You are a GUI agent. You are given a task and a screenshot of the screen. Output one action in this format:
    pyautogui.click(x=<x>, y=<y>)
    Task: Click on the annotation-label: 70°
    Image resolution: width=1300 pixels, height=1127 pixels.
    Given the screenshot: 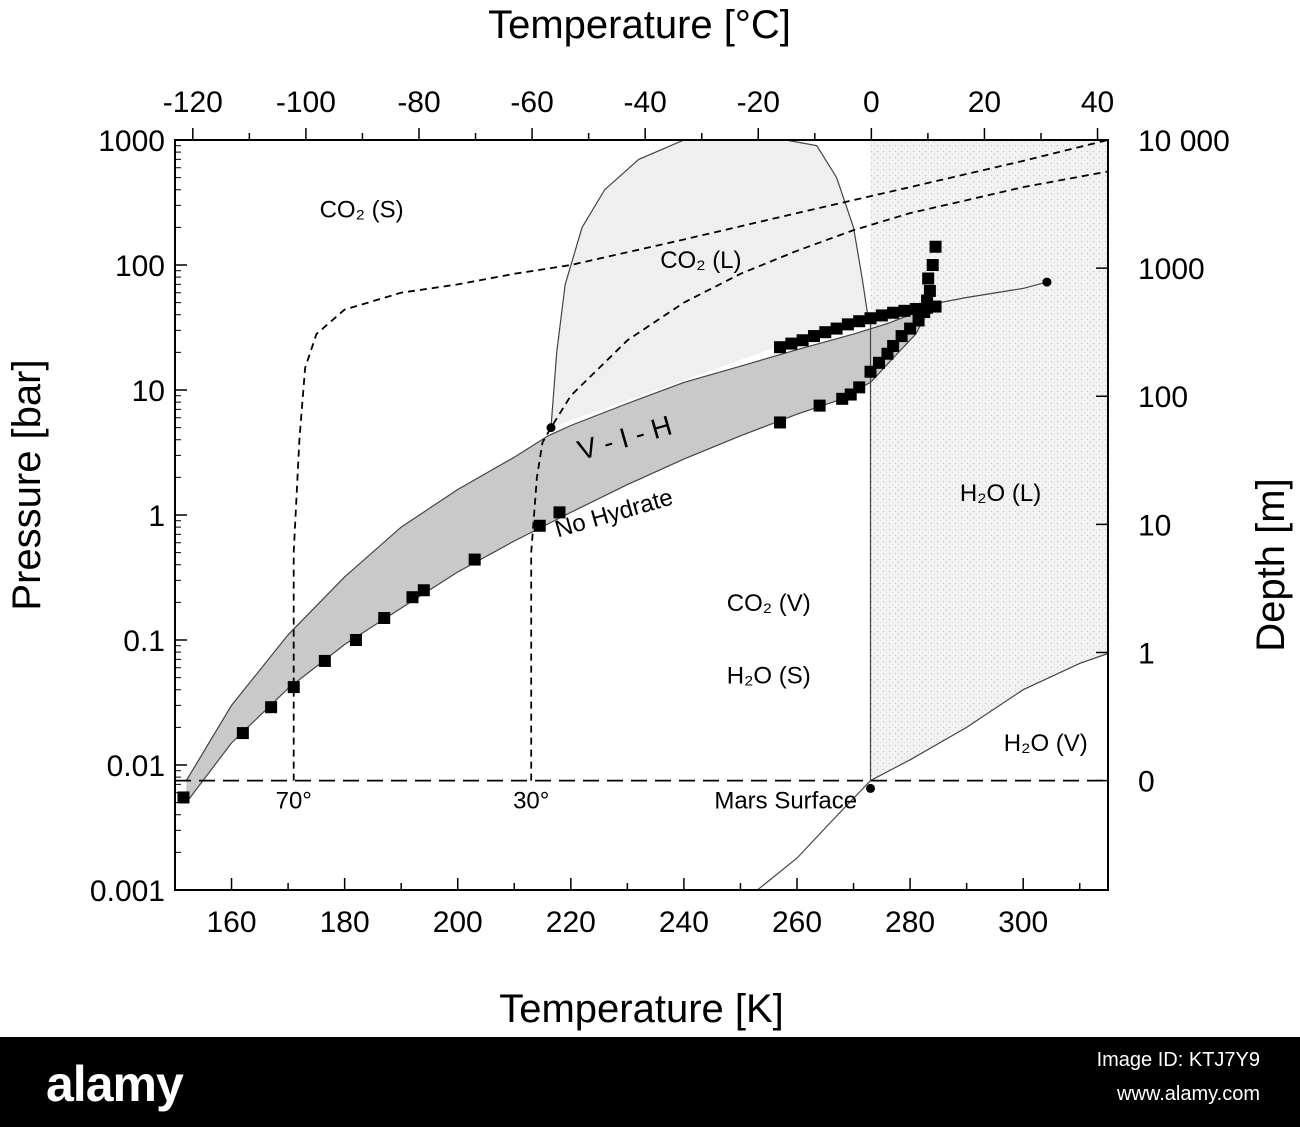 What is the action you would take?
    pyautogui.click(x=294, y=800)
    